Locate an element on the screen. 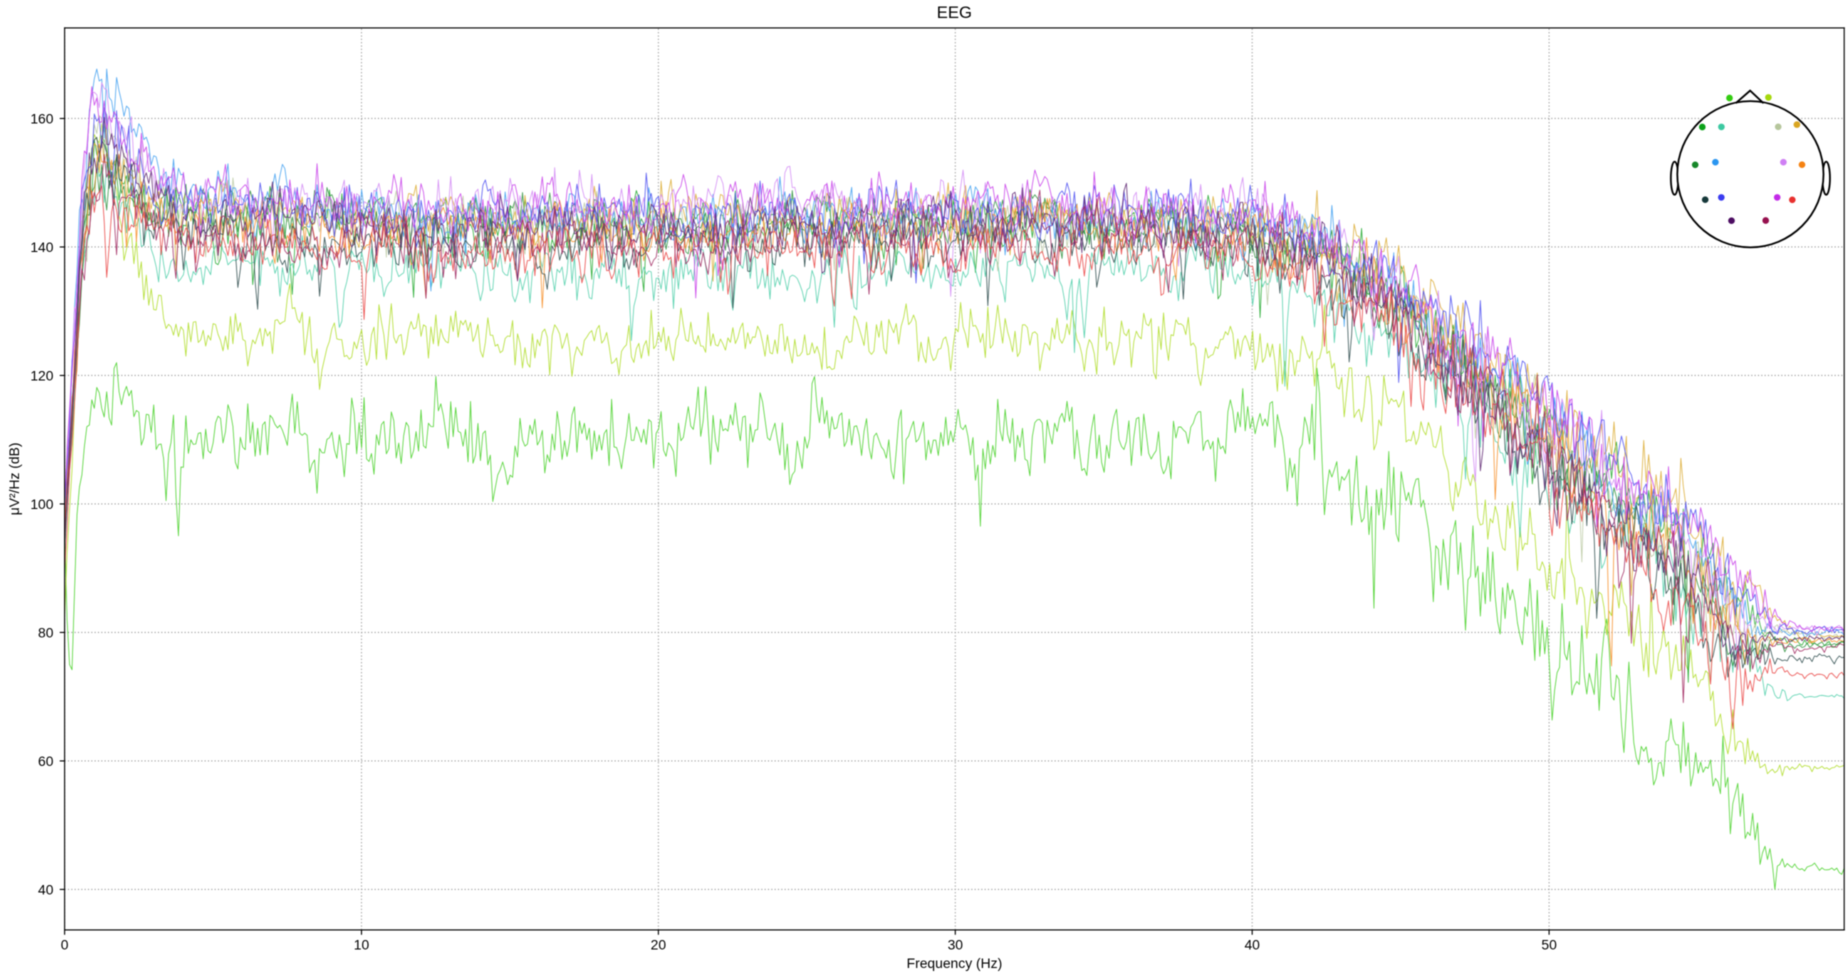 The image size is (1848, 977). svg-text: Frequency (Hz) is located at coordinates (955, 963).